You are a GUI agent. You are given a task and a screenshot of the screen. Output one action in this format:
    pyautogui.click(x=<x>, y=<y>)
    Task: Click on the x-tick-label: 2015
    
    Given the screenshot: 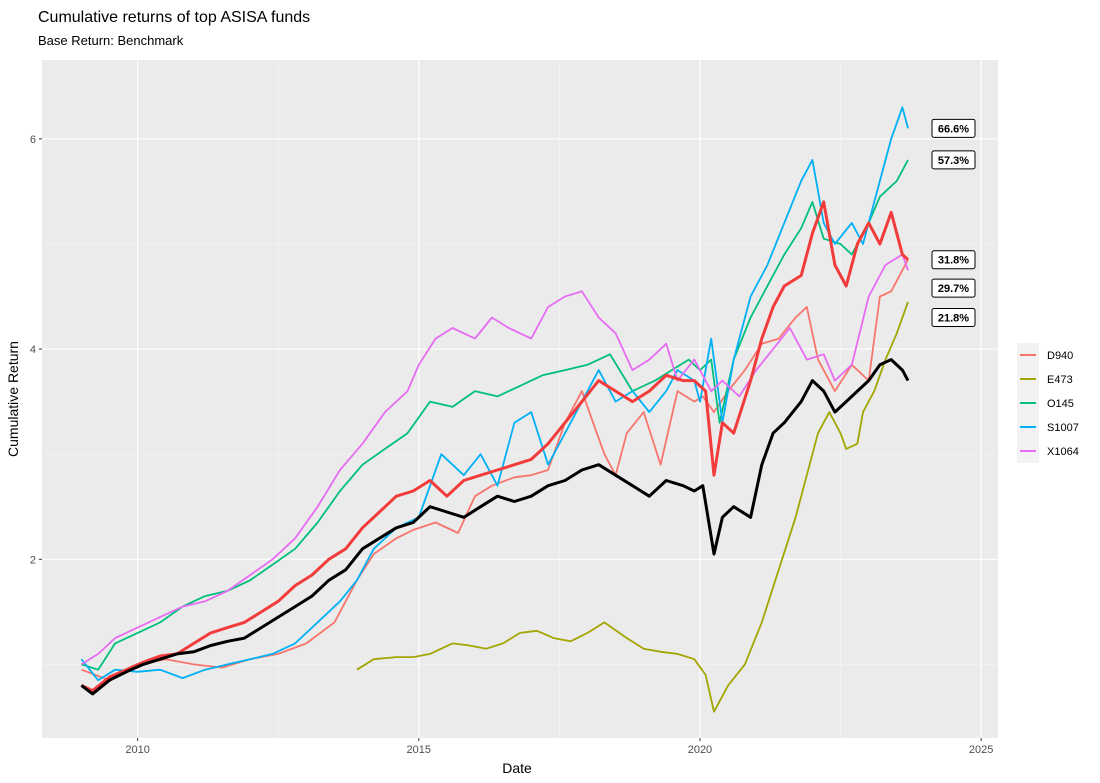 What is the action you would take?
    pyautogui.click(x=419, y=750)
    